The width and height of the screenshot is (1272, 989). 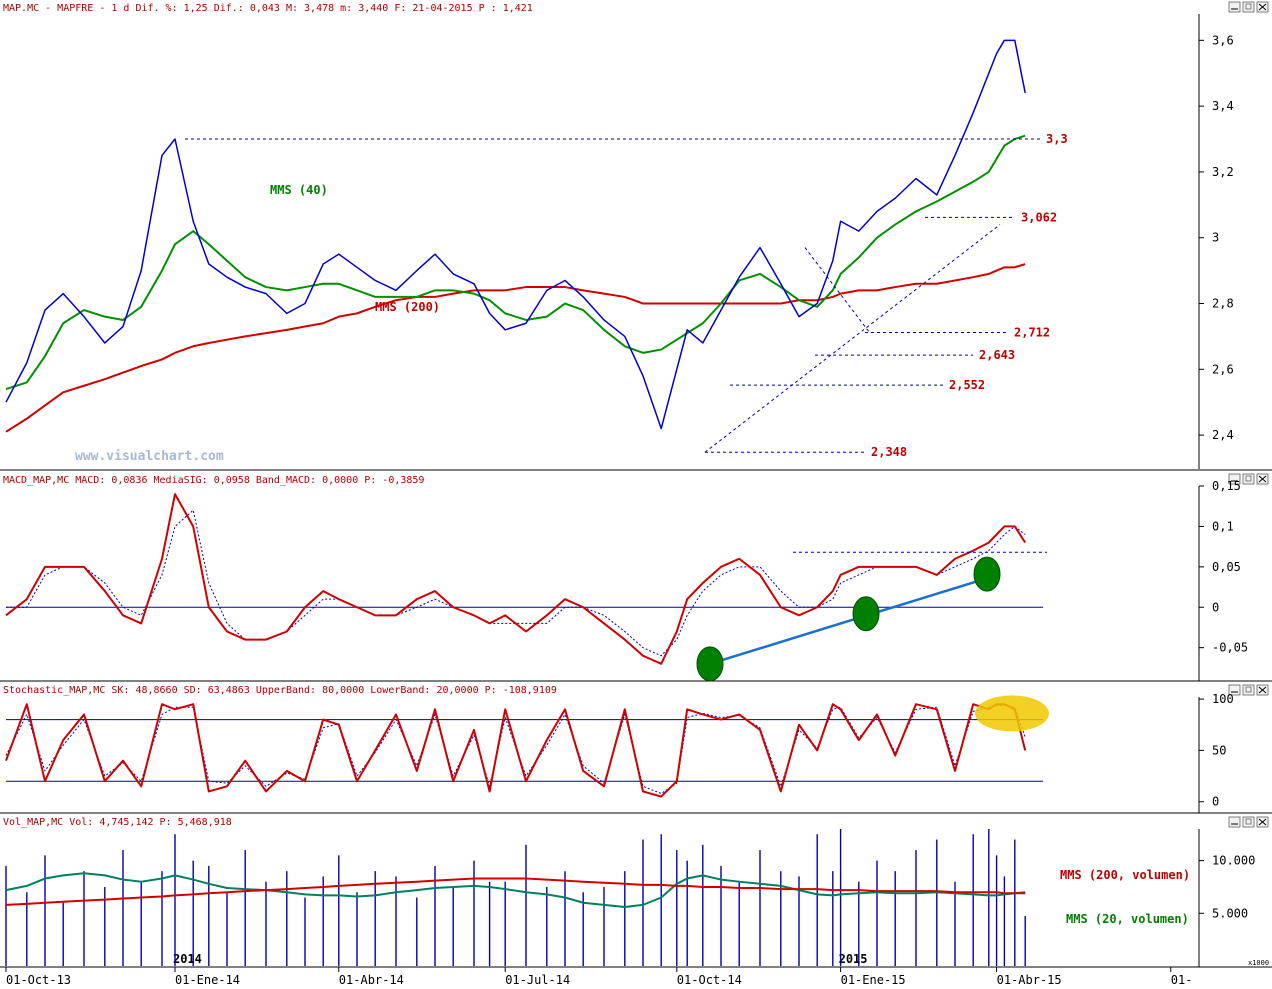 I want to click on stochastic-ytick-label: 50, so click(x=1219, y=750).